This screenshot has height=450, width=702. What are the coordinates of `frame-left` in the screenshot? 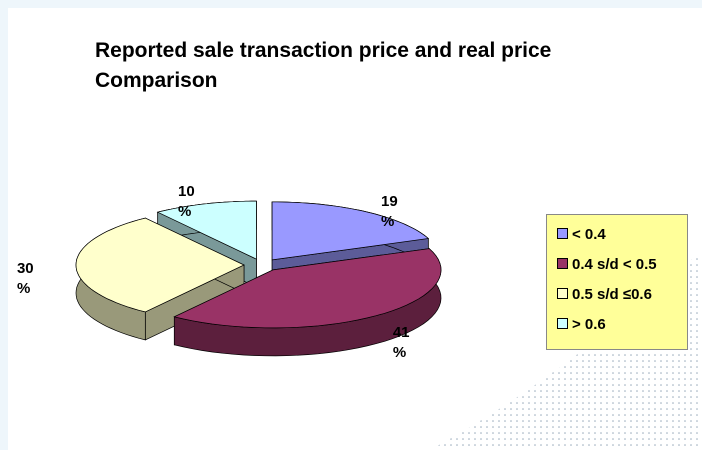 It's located at (4, 225).